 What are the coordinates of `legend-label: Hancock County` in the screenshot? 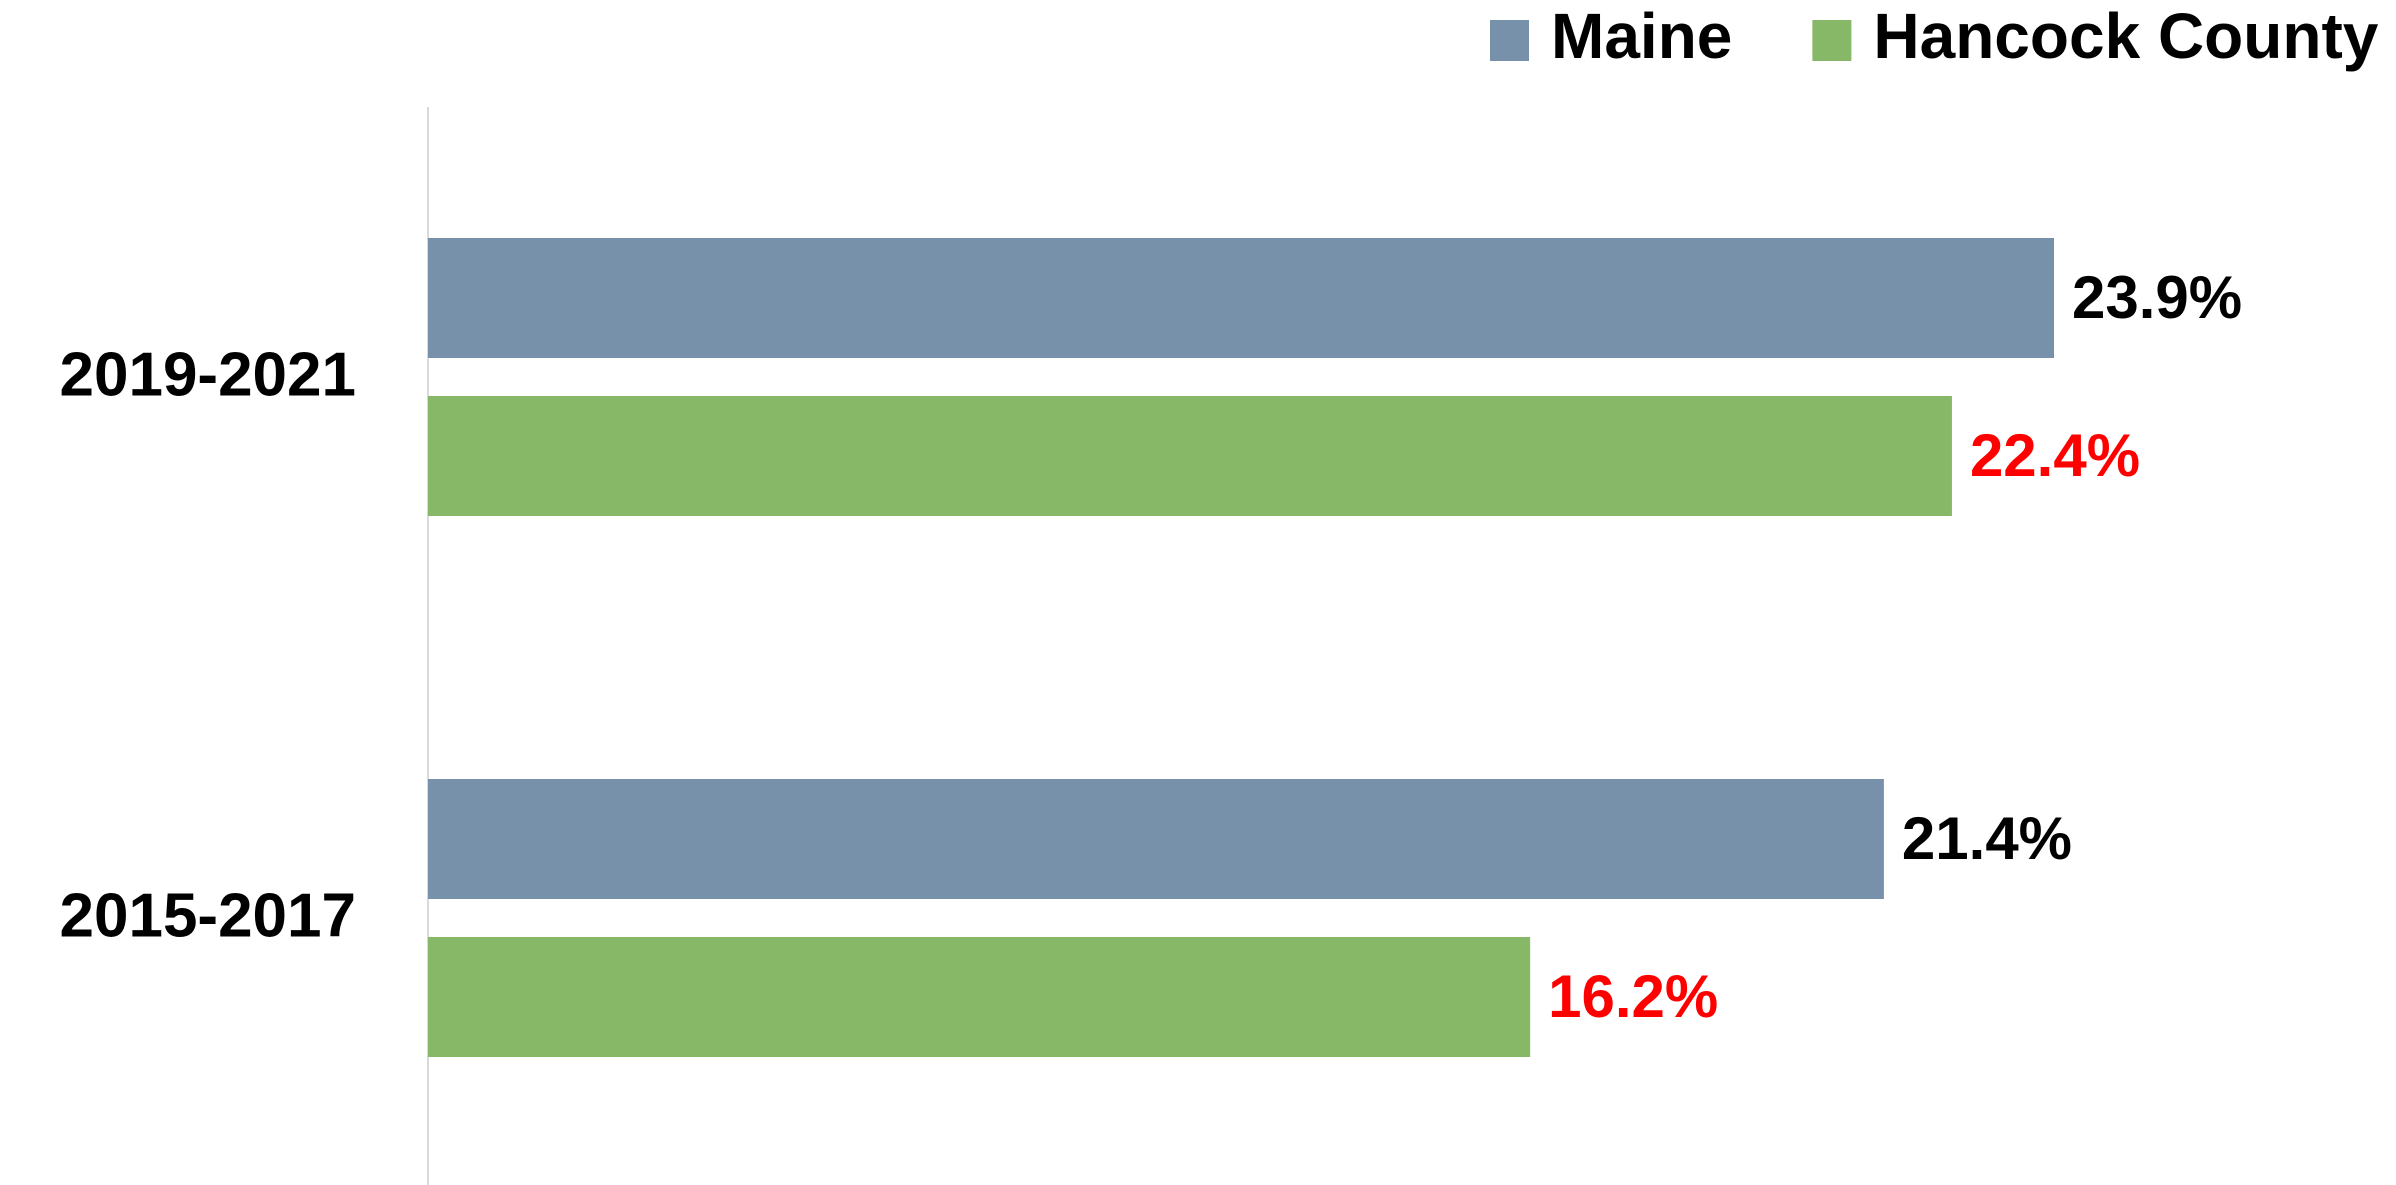 It's located at (2125, 36).